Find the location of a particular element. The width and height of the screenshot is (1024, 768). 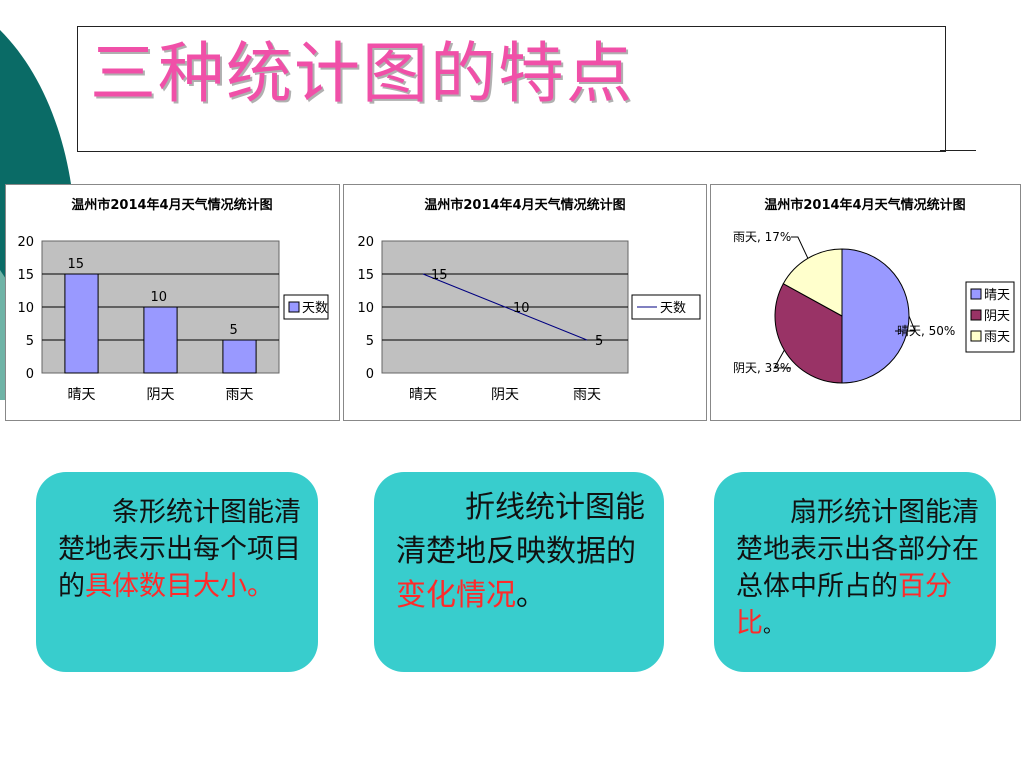

card-highlight: 变化情况 is located at coordinates (456, 595).